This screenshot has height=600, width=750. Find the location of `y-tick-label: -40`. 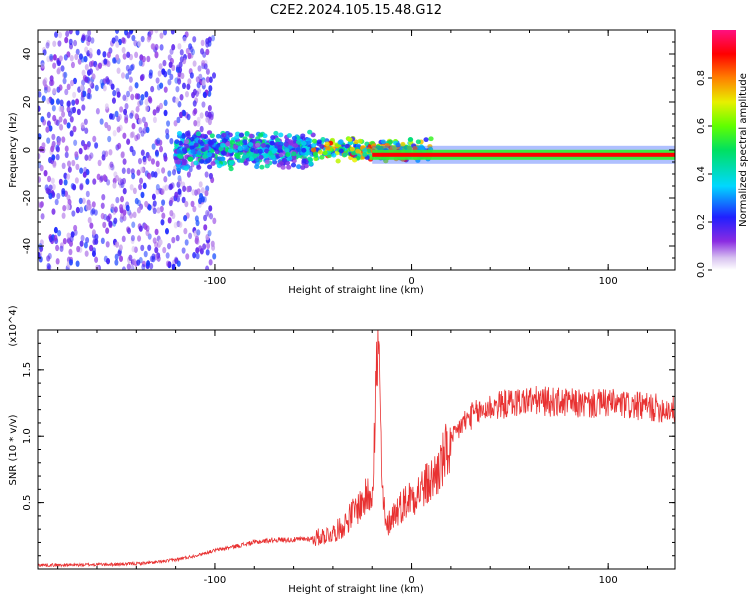

y-tick-label: -40 is located at coordinates (27, 246).